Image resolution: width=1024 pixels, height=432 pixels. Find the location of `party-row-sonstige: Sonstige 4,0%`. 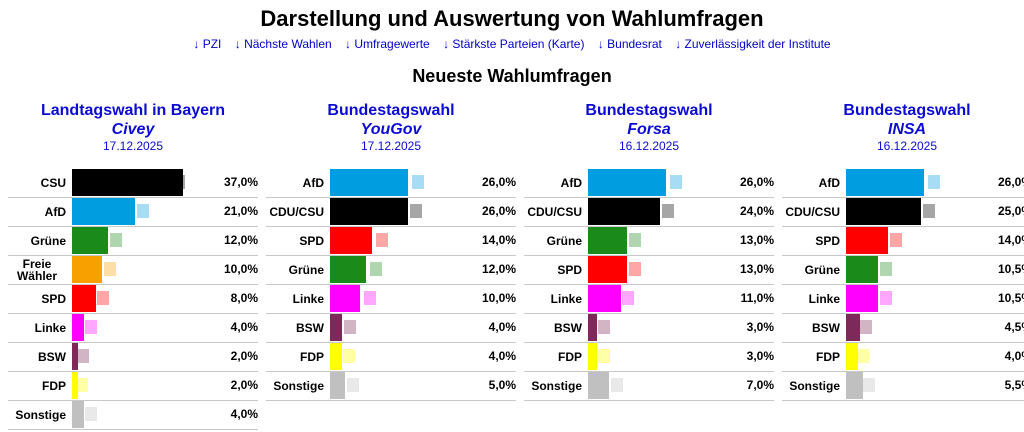

party-row-sonstige: Sonstige 4,0% is located at coordinates (133, 415).